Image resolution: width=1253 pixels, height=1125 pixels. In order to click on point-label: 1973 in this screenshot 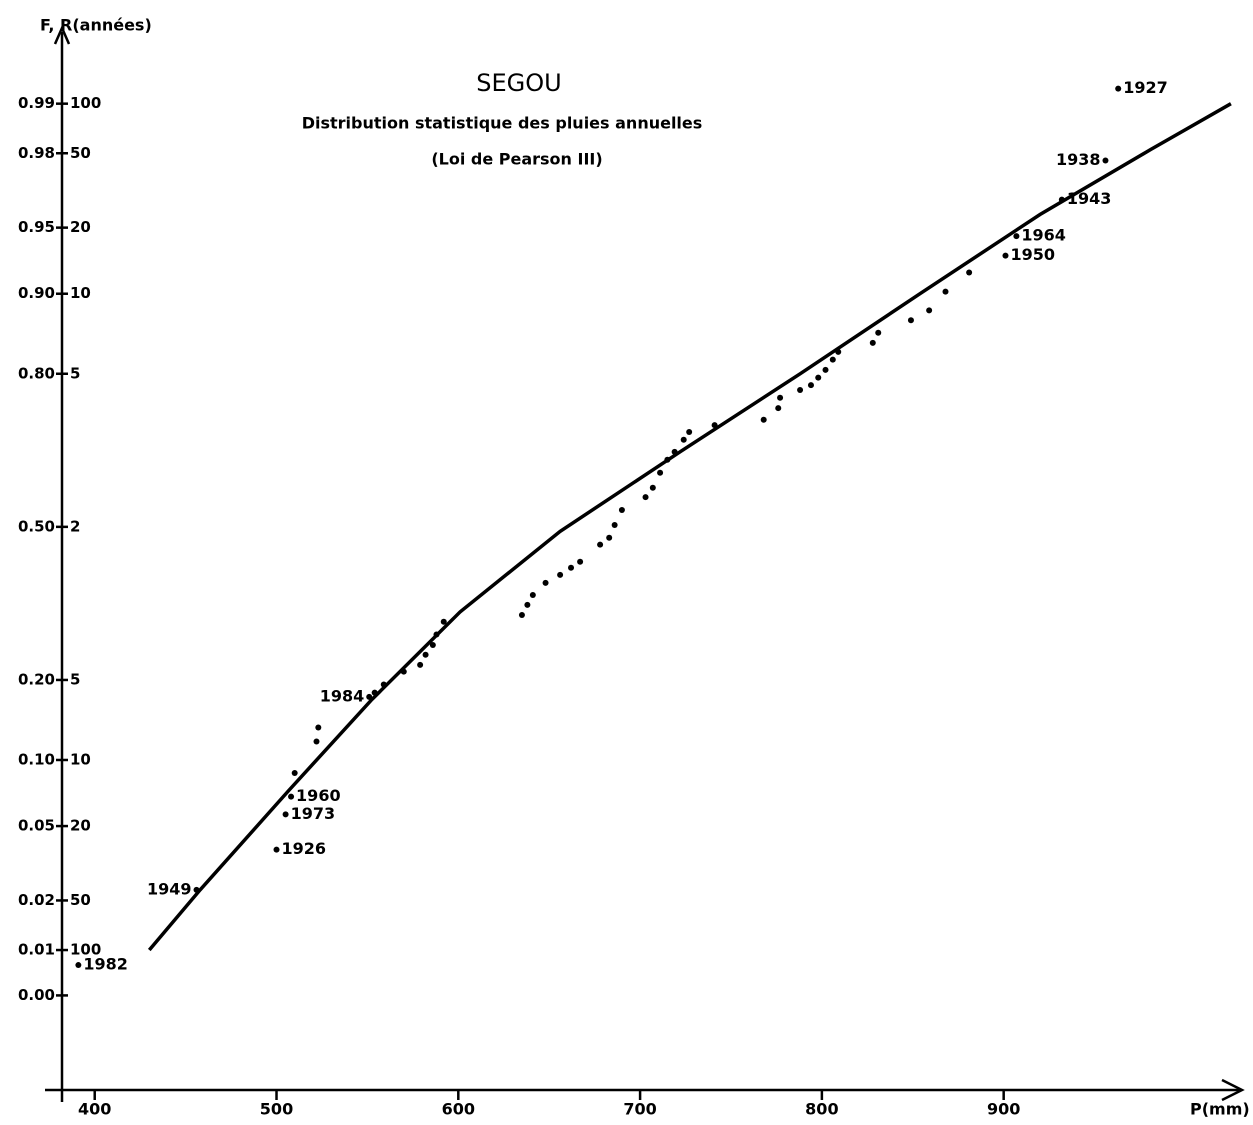, I will do `click(313, 813)`.